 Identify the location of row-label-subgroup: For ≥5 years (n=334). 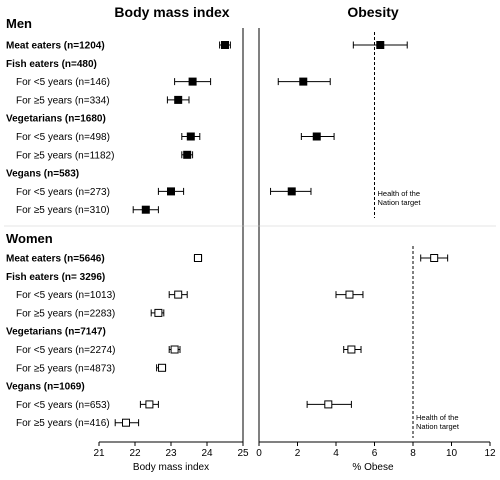
(63, 100).